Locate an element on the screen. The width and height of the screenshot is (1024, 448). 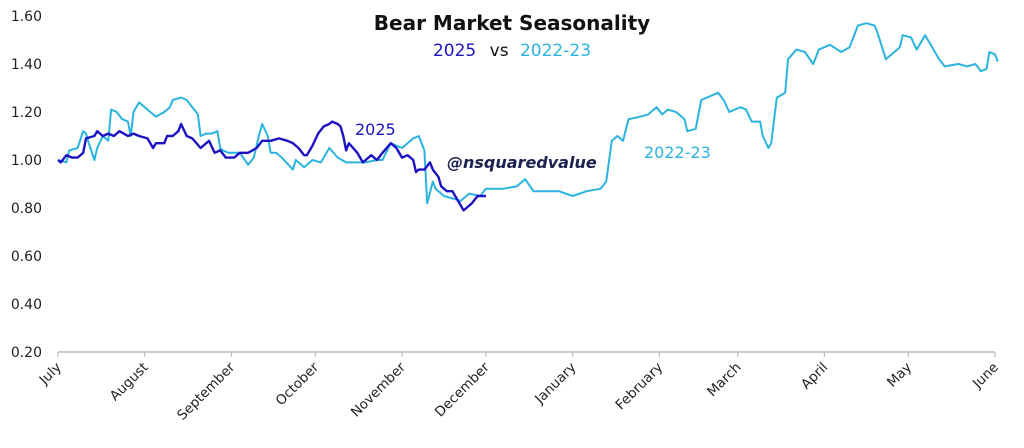
subtitle-2022-23: 2022-23 is located at coordinates (555, 51).